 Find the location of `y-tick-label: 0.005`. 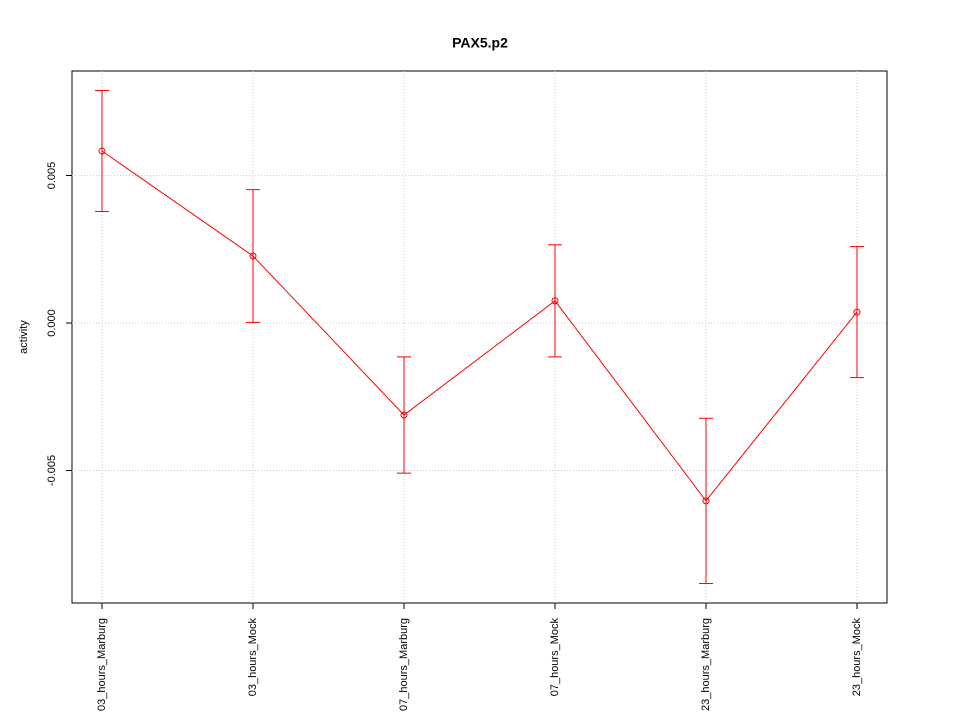

y-tick-label: 0.005 is located at coordinates (52, 176).